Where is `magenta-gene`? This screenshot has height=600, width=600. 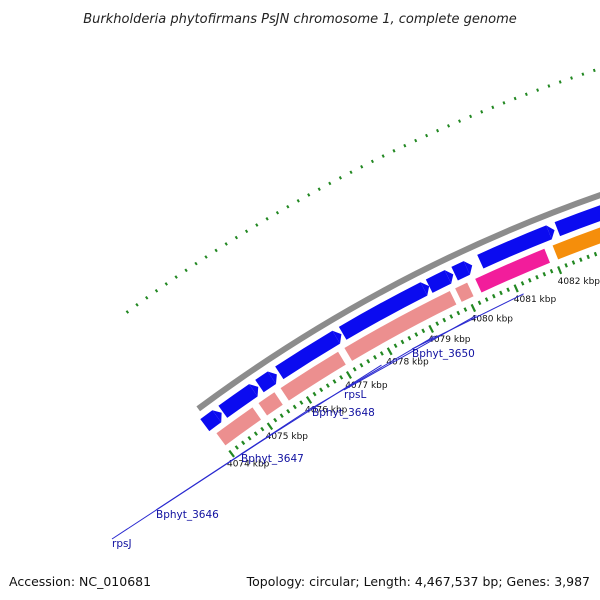
magenta-gene is located at coordinates (512, 270).